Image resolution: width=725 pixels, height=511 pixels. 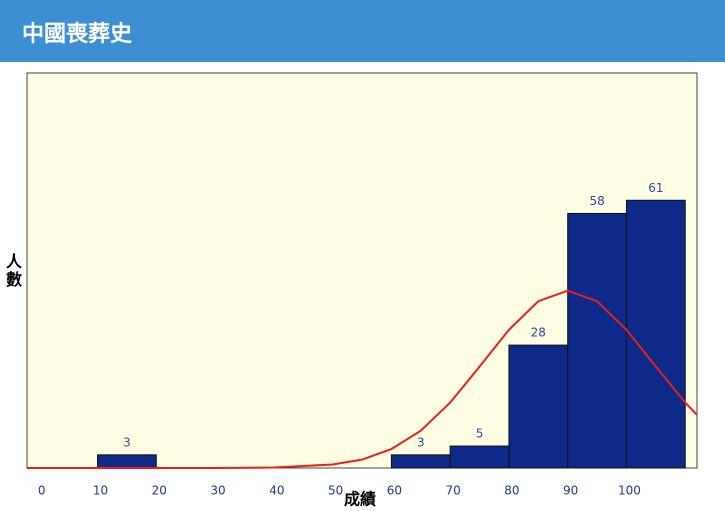 What do you see at coordinates (276, 491) in the screenshot?
I see `x-tick-label: 40` at bounding box center [276, 491].